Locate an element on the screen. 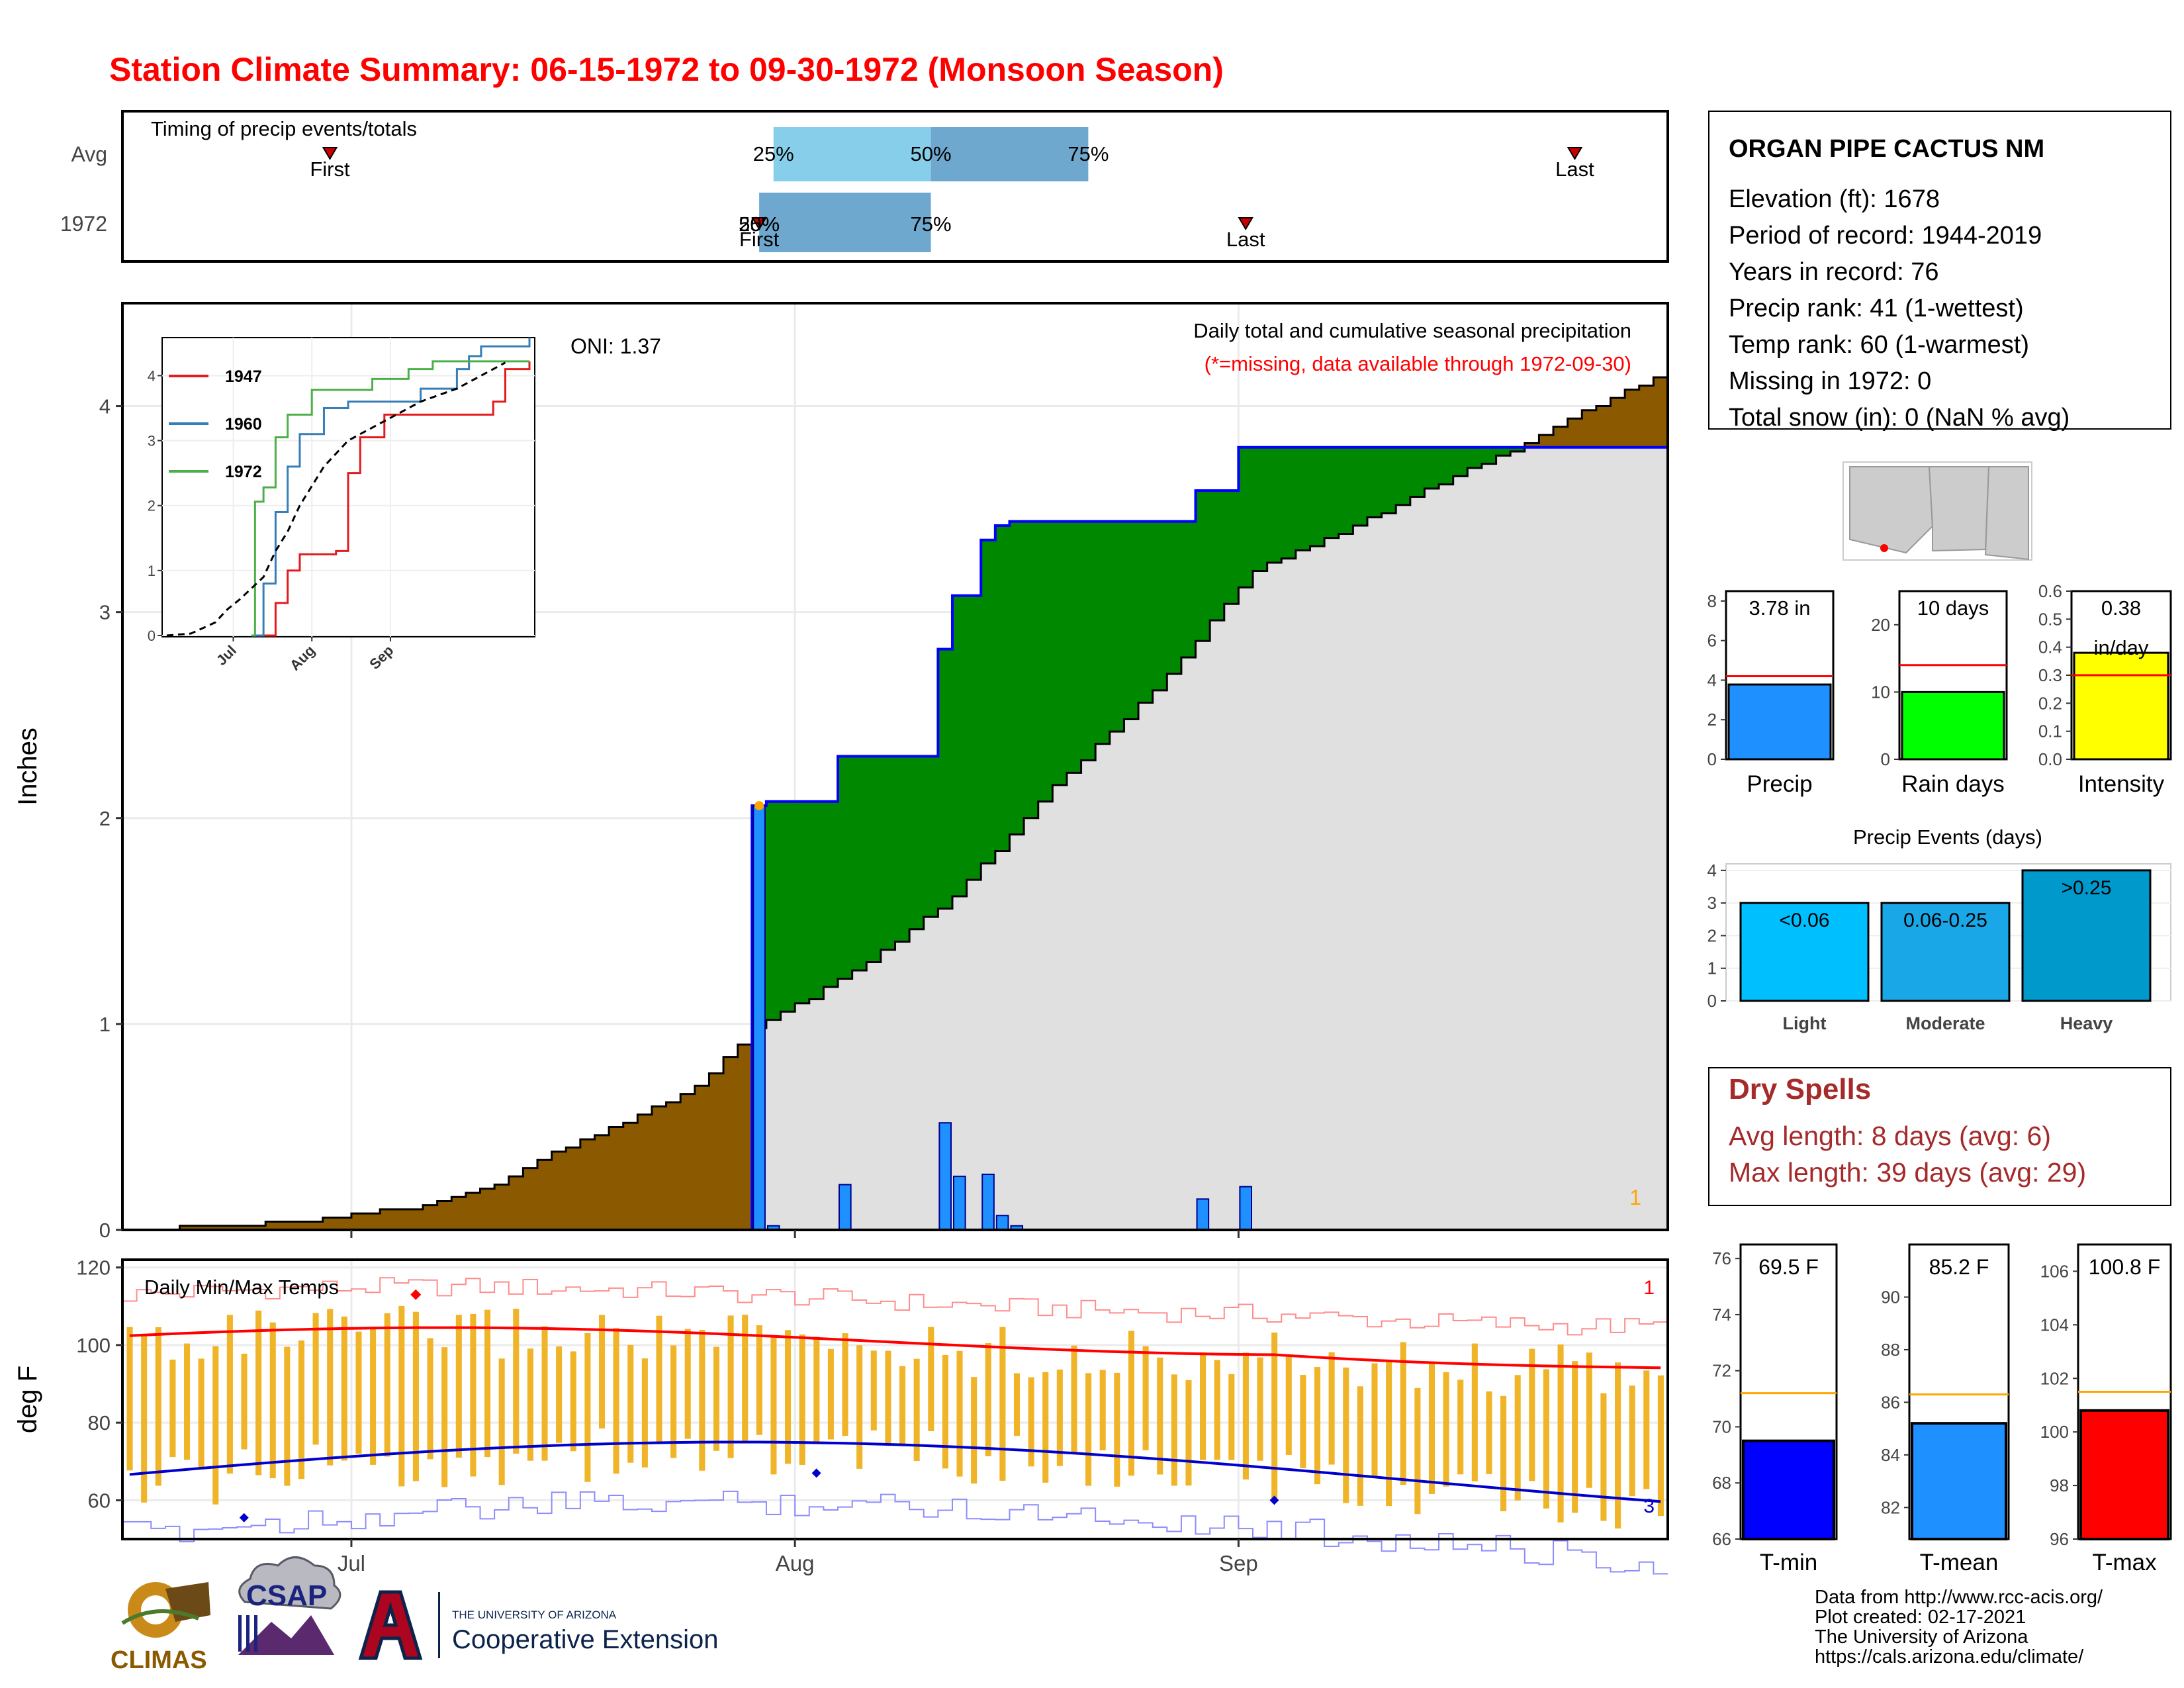 Image resolution: width=2184 pixels, height=1688 pixels. temp-title: Daily Min/Max Temps is located at coordinates (241, 1287).